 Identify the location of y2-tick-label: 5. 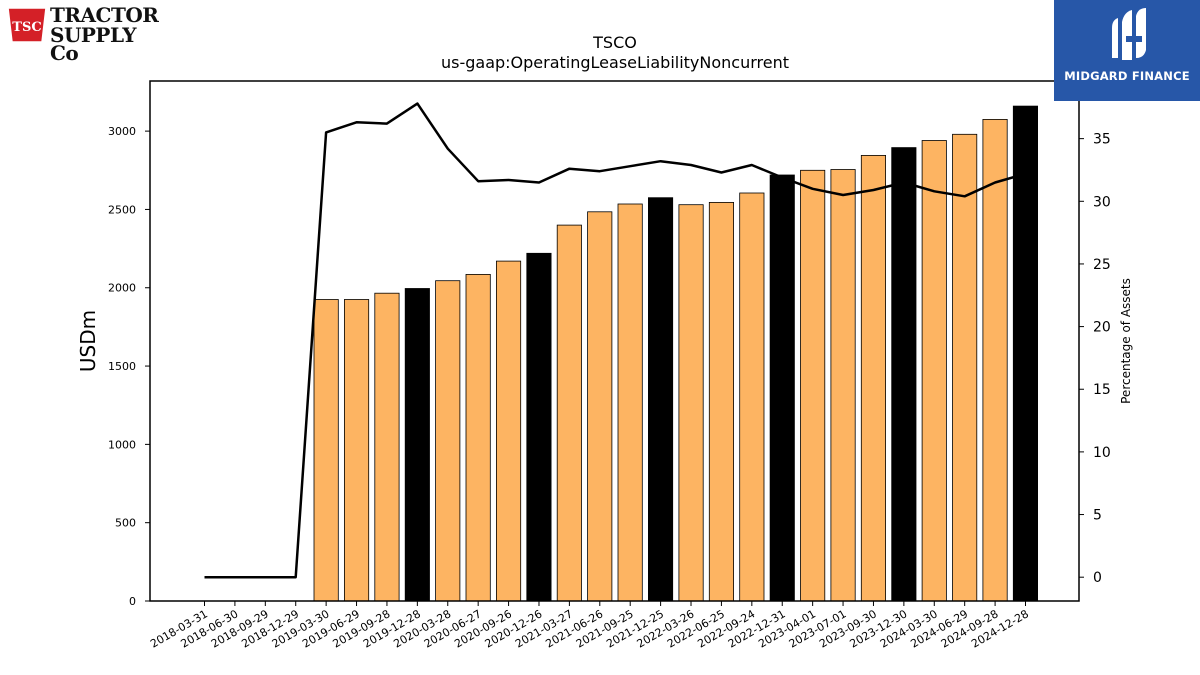
(1097, 516).